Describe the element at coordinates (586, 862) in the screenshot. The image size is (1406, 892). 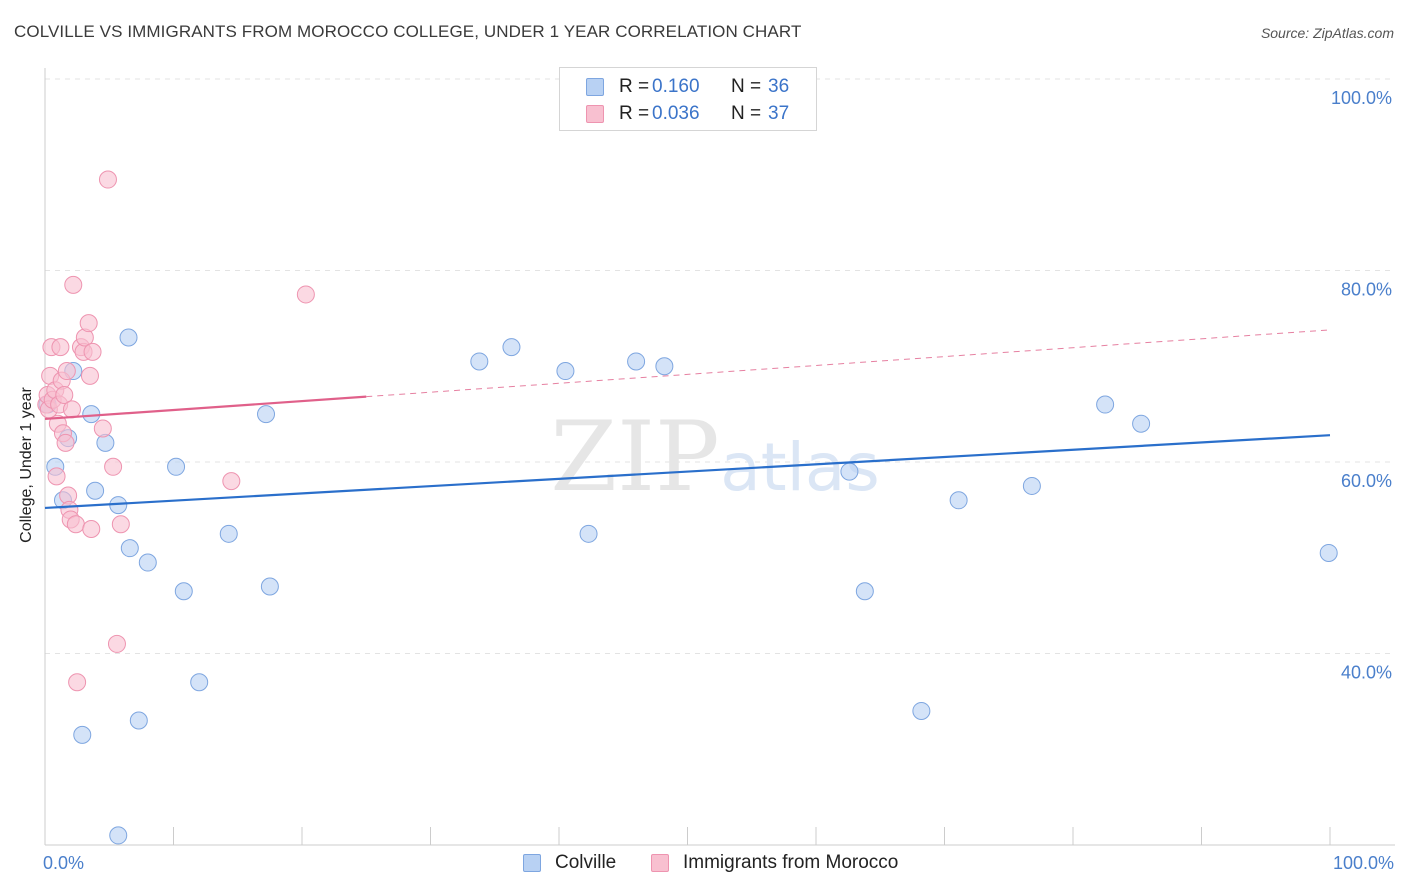
I see `colville-legend-label: Colville` at that location.